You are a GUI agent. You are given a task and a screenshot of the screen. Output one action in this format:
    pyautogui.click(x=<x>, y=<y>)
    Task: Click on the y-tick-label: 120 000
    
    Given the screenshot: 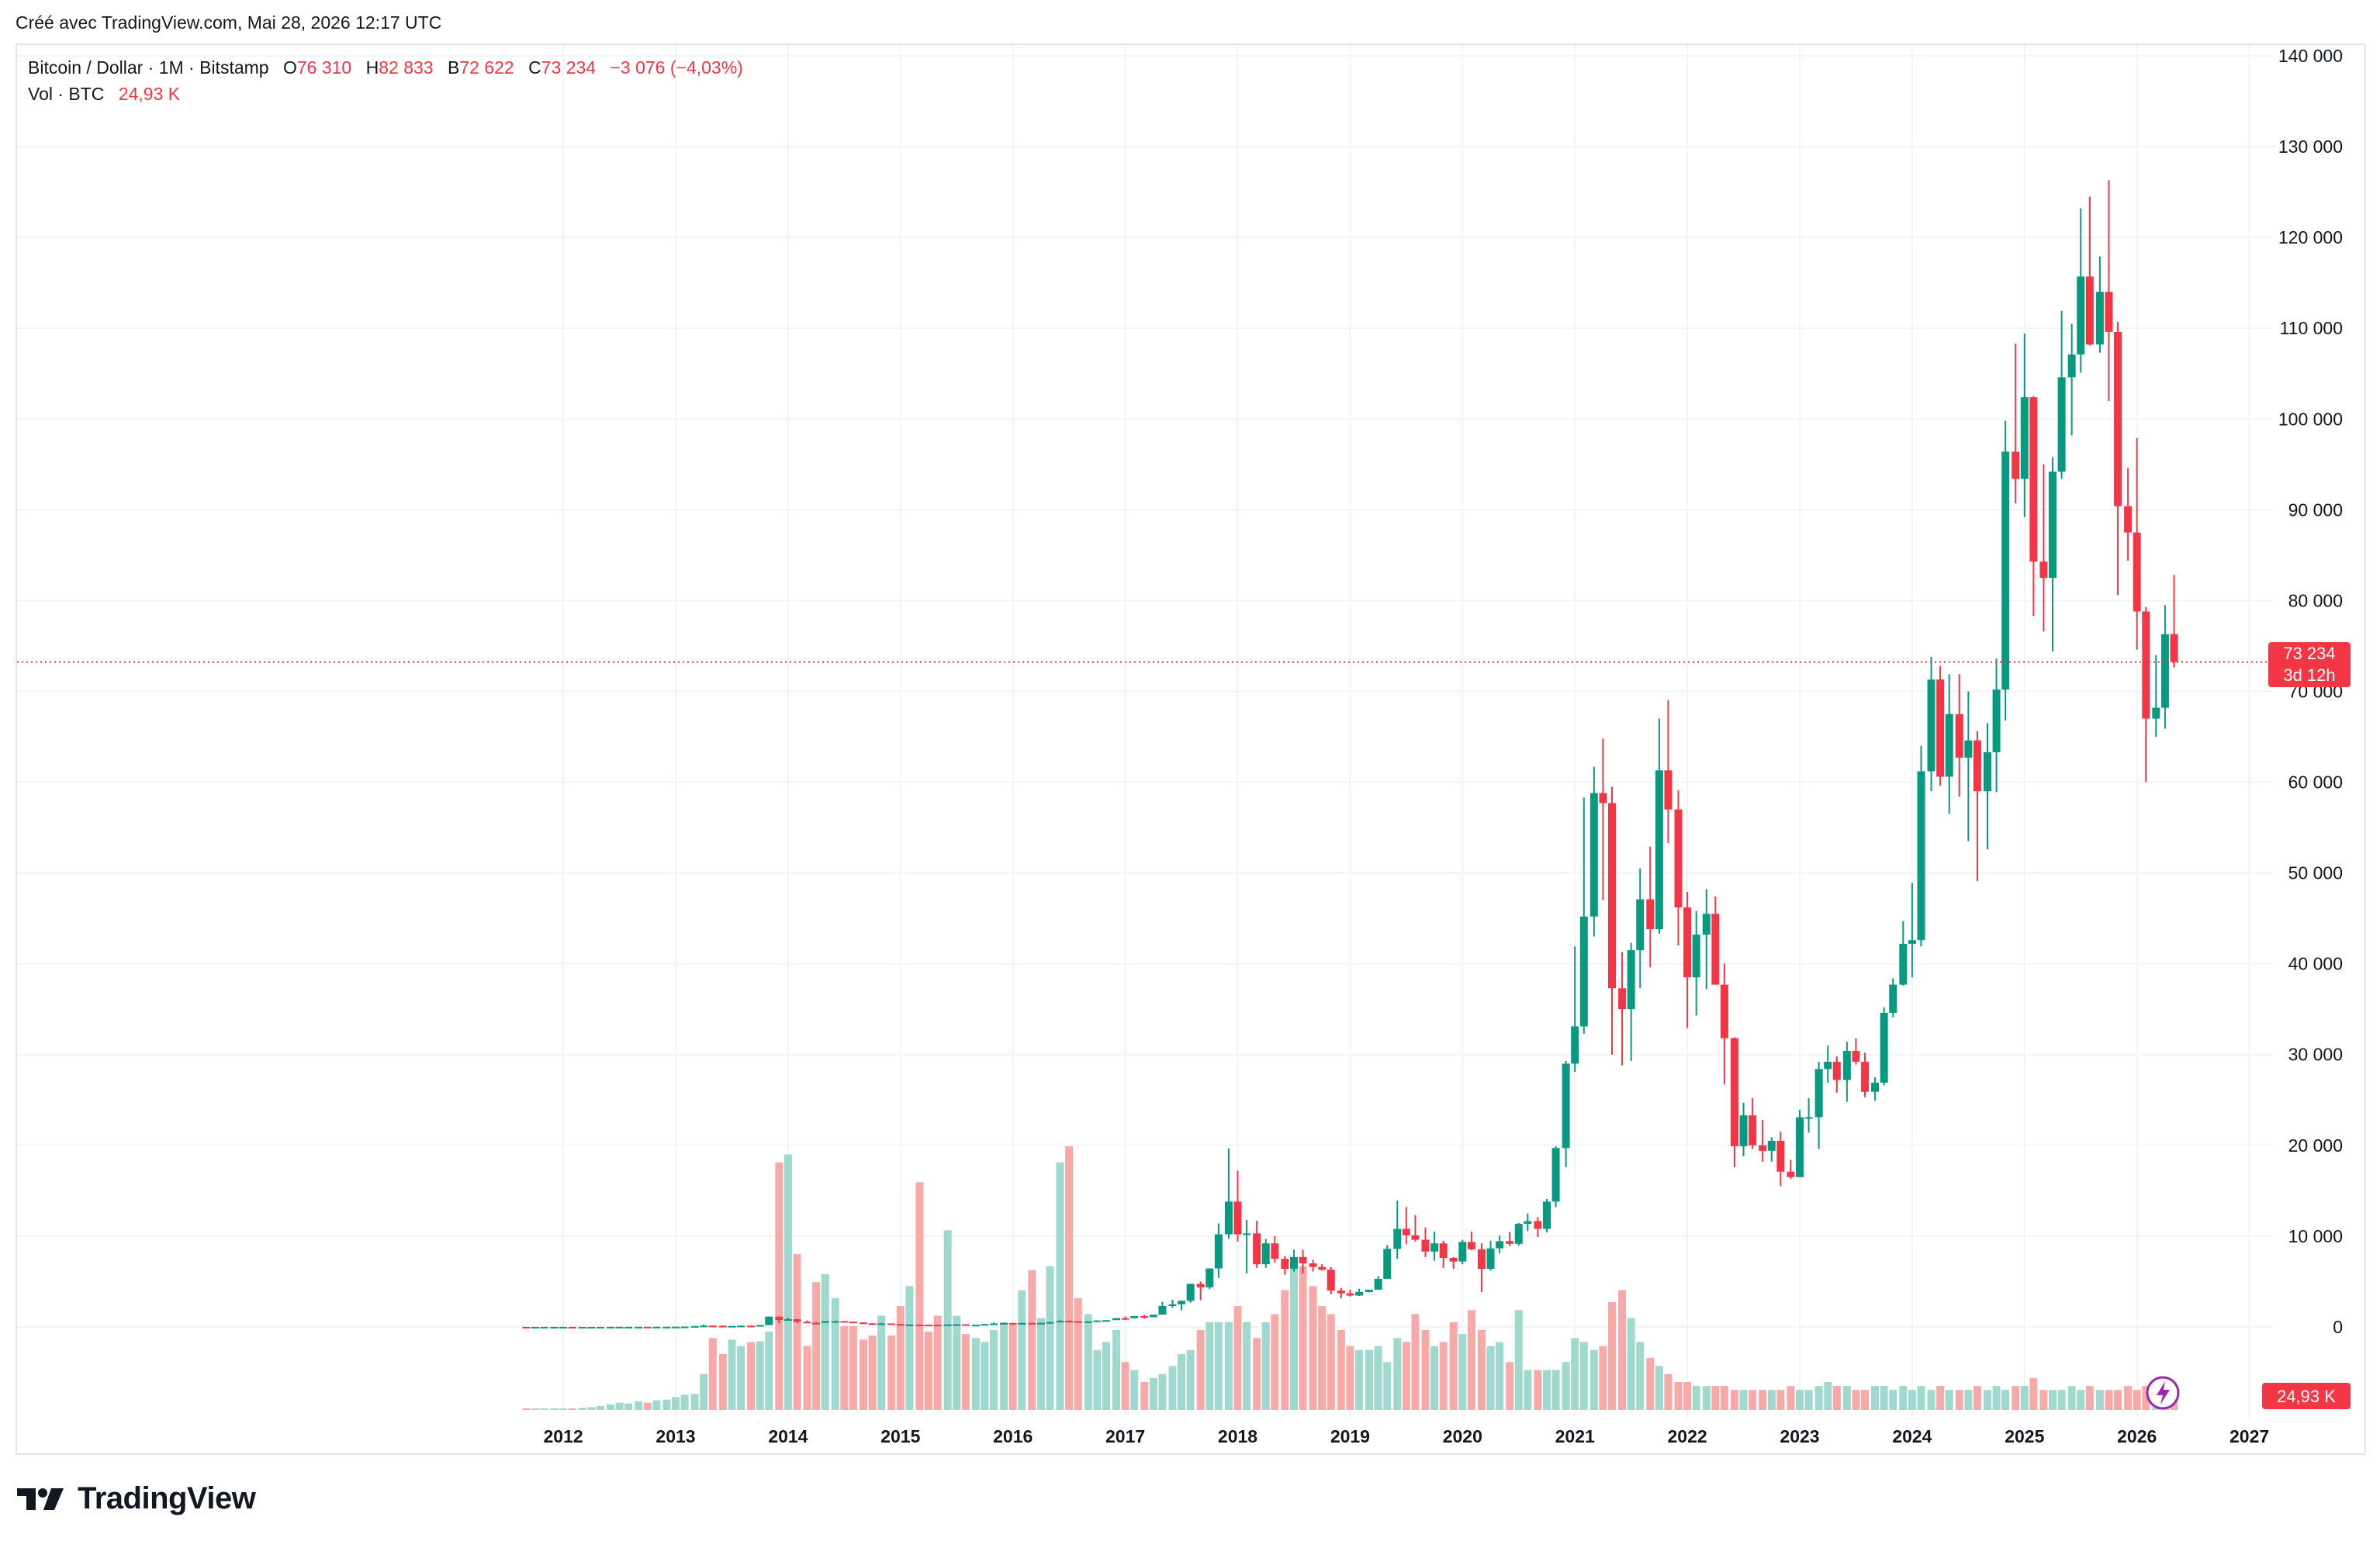 What is the action you would take?
    pyautogui.click(x=2311, y=237)
    